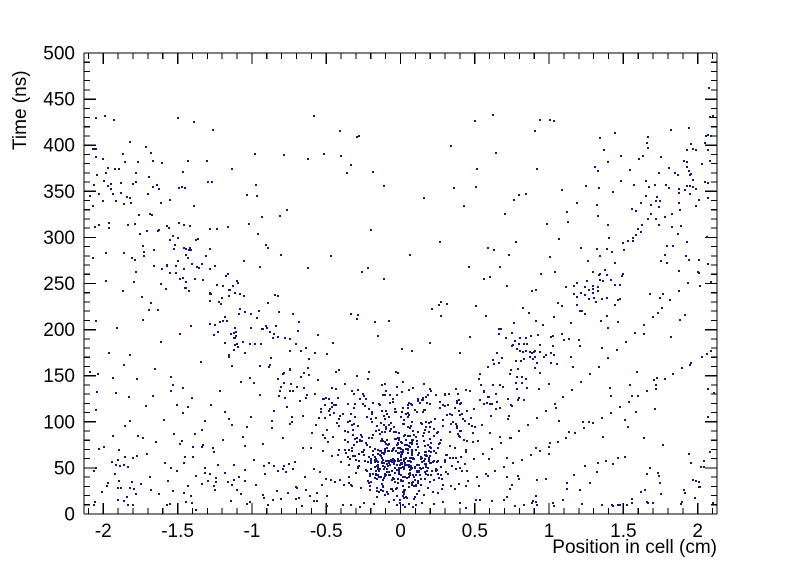  I want to click on x-axis-tick-labels: -2 -1.5 -1 -0.5 0 0.5 1 1.5 2, so click(399, 531).